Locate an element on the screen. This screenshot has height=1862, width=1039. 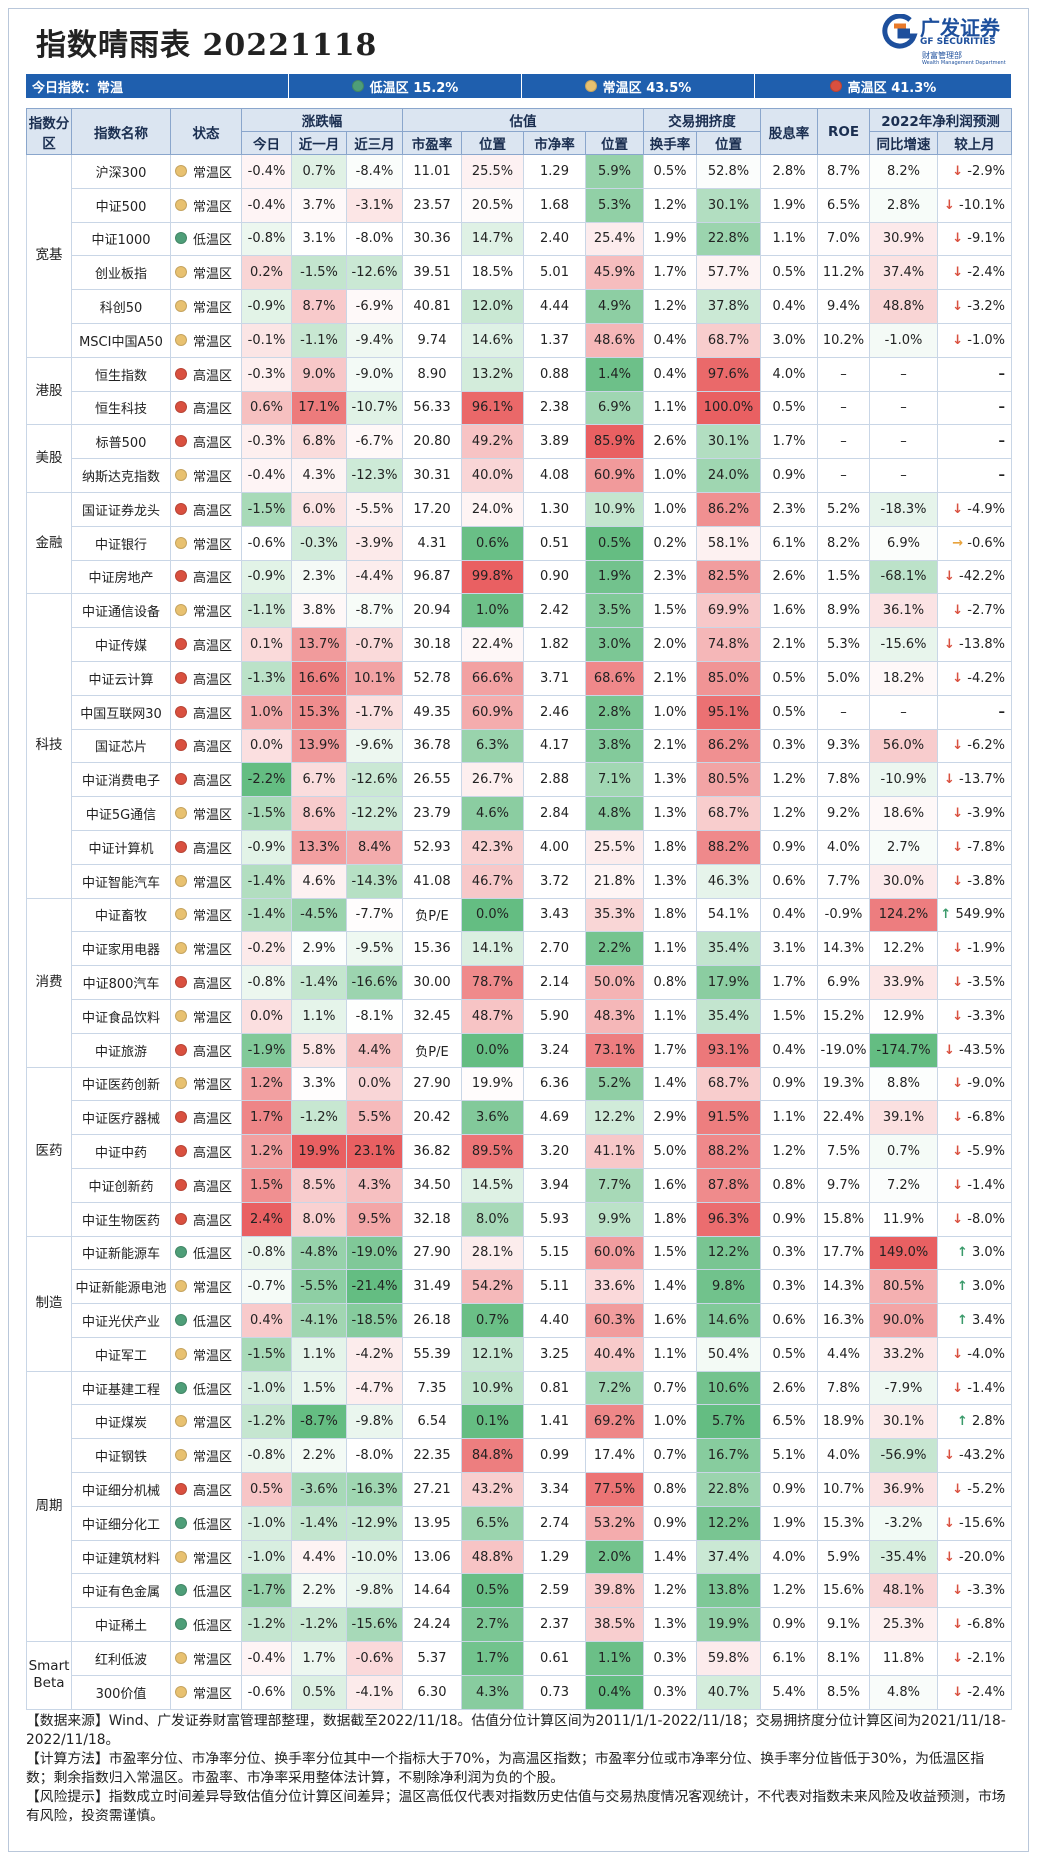
status-cell: 低温区 is located at coordinates (206, 1523).